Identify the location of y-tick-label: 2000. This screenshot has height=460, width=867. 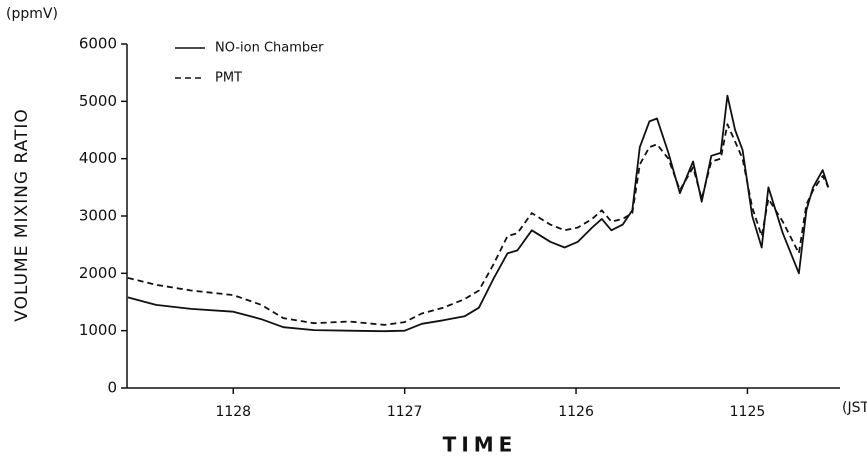
(98, 273).